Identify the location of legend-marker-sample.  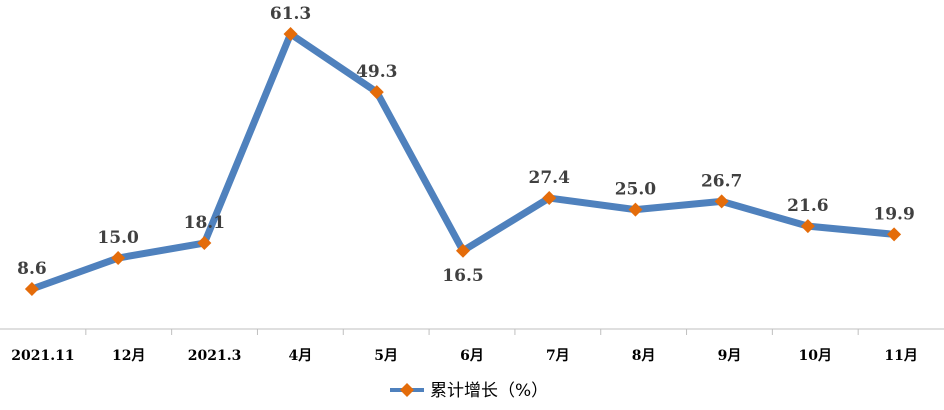
(407, 390).